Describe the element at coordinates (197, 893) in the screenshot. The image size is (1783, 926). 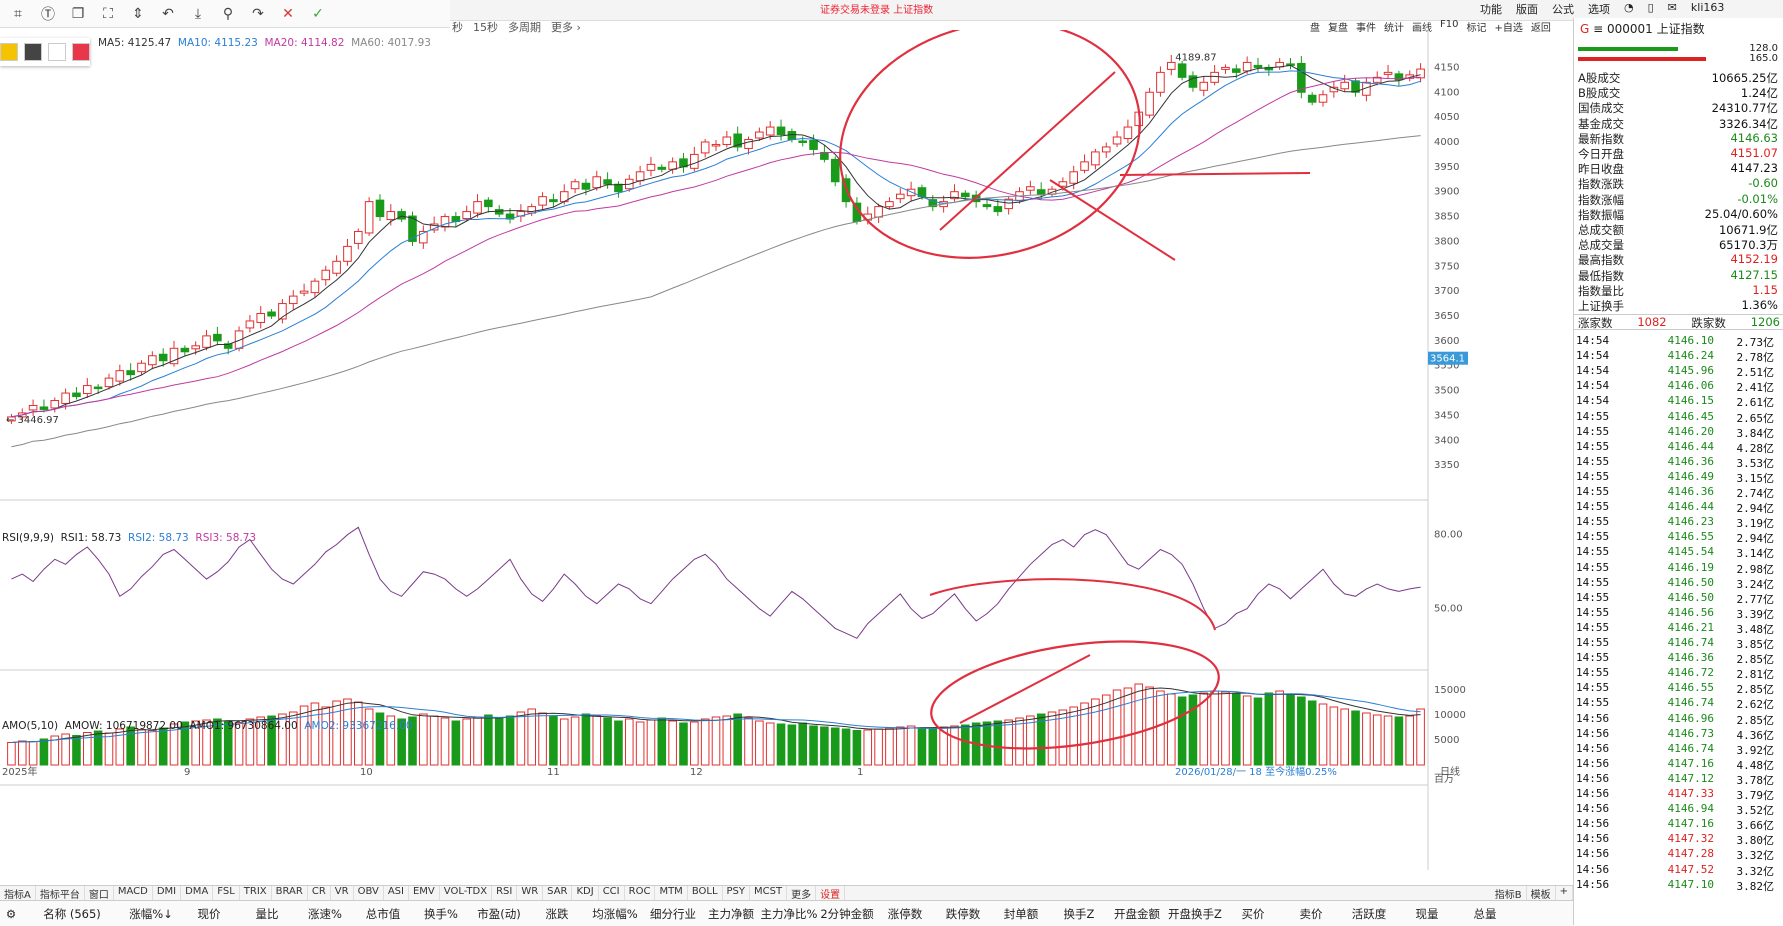
I see `indicator-tab: DMA` at that location.